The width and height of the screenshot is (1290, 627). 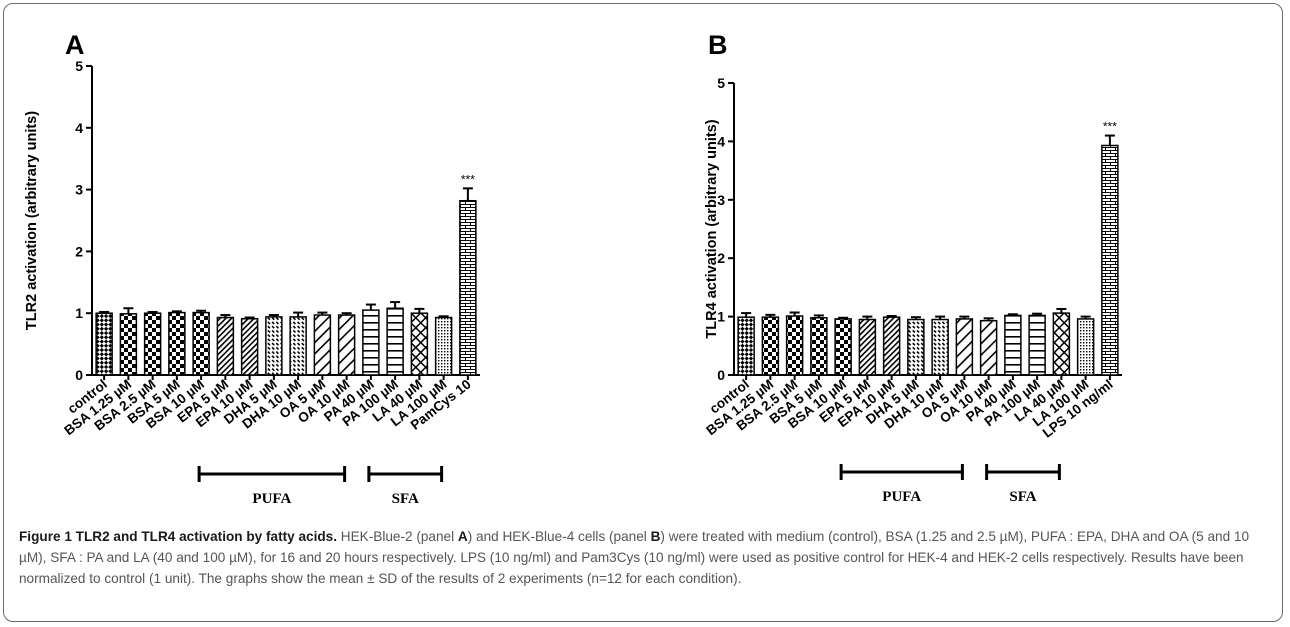 What do you see at coordinates (32, 220) in the screenshot?
I see `y-axis-label: TLR2 activation (arbitrary units)` at bounding box center [32, 220].